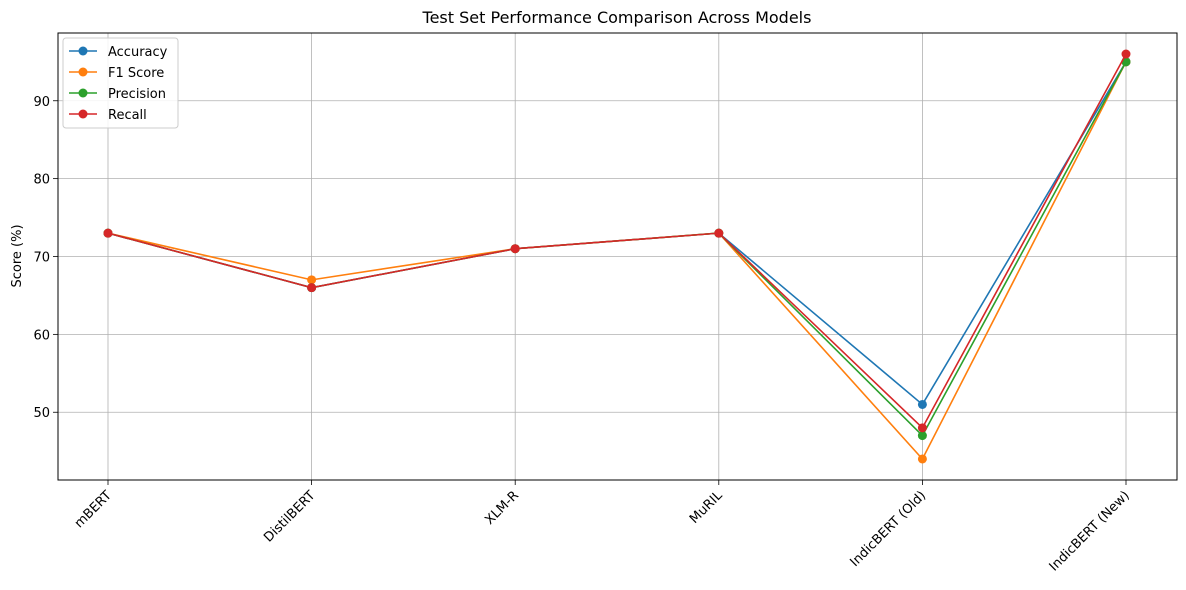 Image resolution: width=1186 pixels, height=590 pixels. I want to click on x-tick-label: mBERT, so click(93, 509).